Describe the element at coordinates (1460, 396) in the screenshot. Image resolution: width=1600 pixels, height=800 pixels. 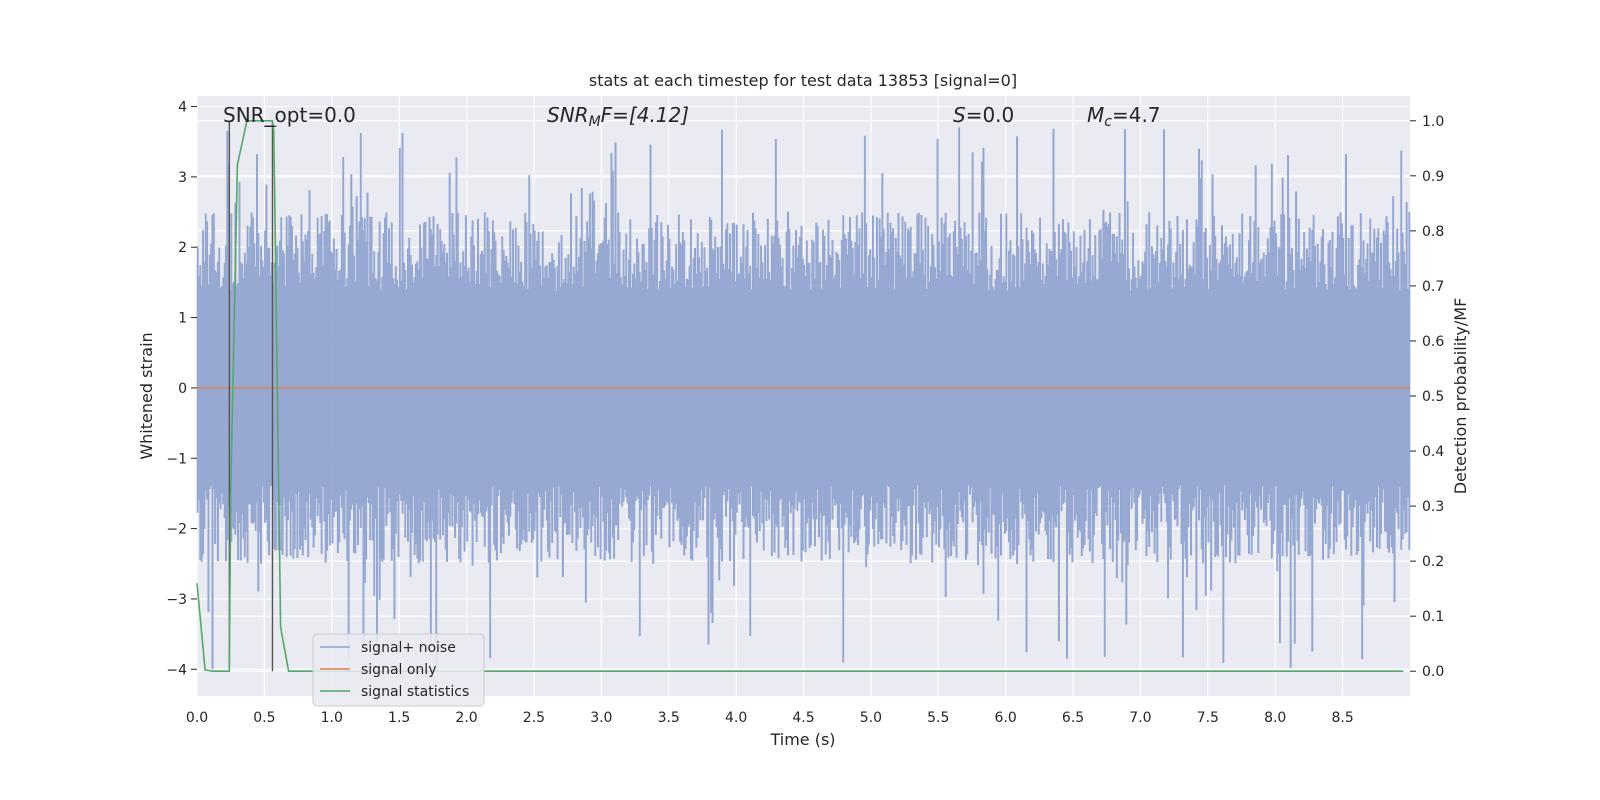
I see `y2-axis-label: Detection probability/MF` at that location.